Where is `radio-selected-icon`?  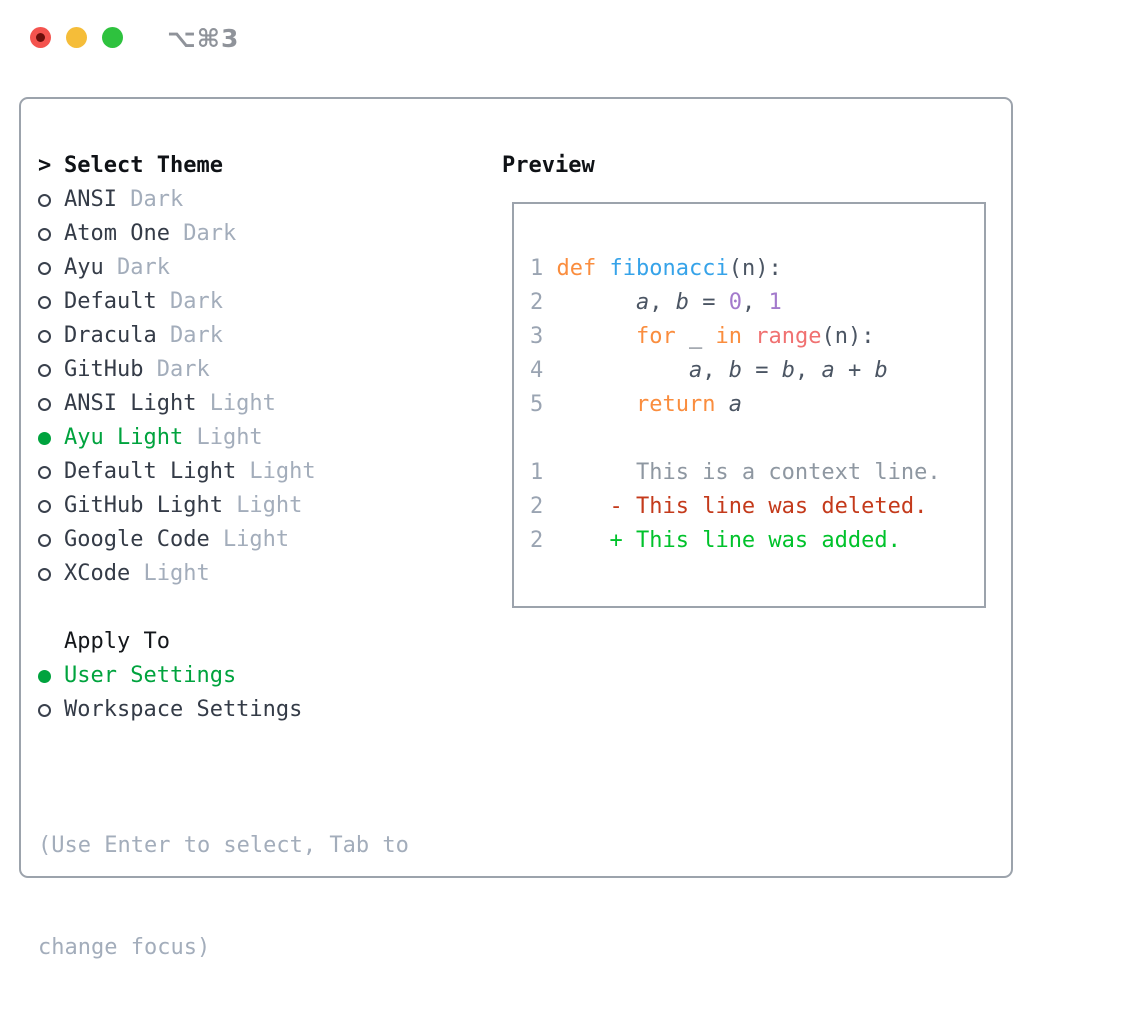 radio-selected-icon is located at coordinates (44, 676).